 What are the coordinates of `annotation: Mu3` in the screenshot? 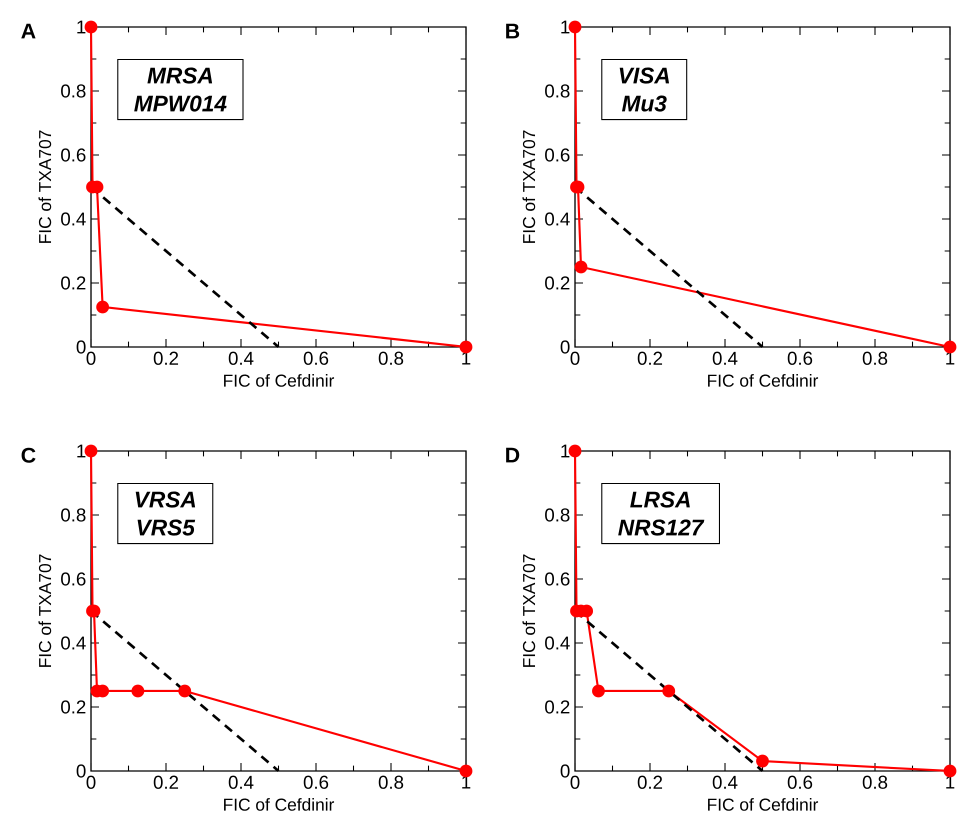 It's located at (644, 104).